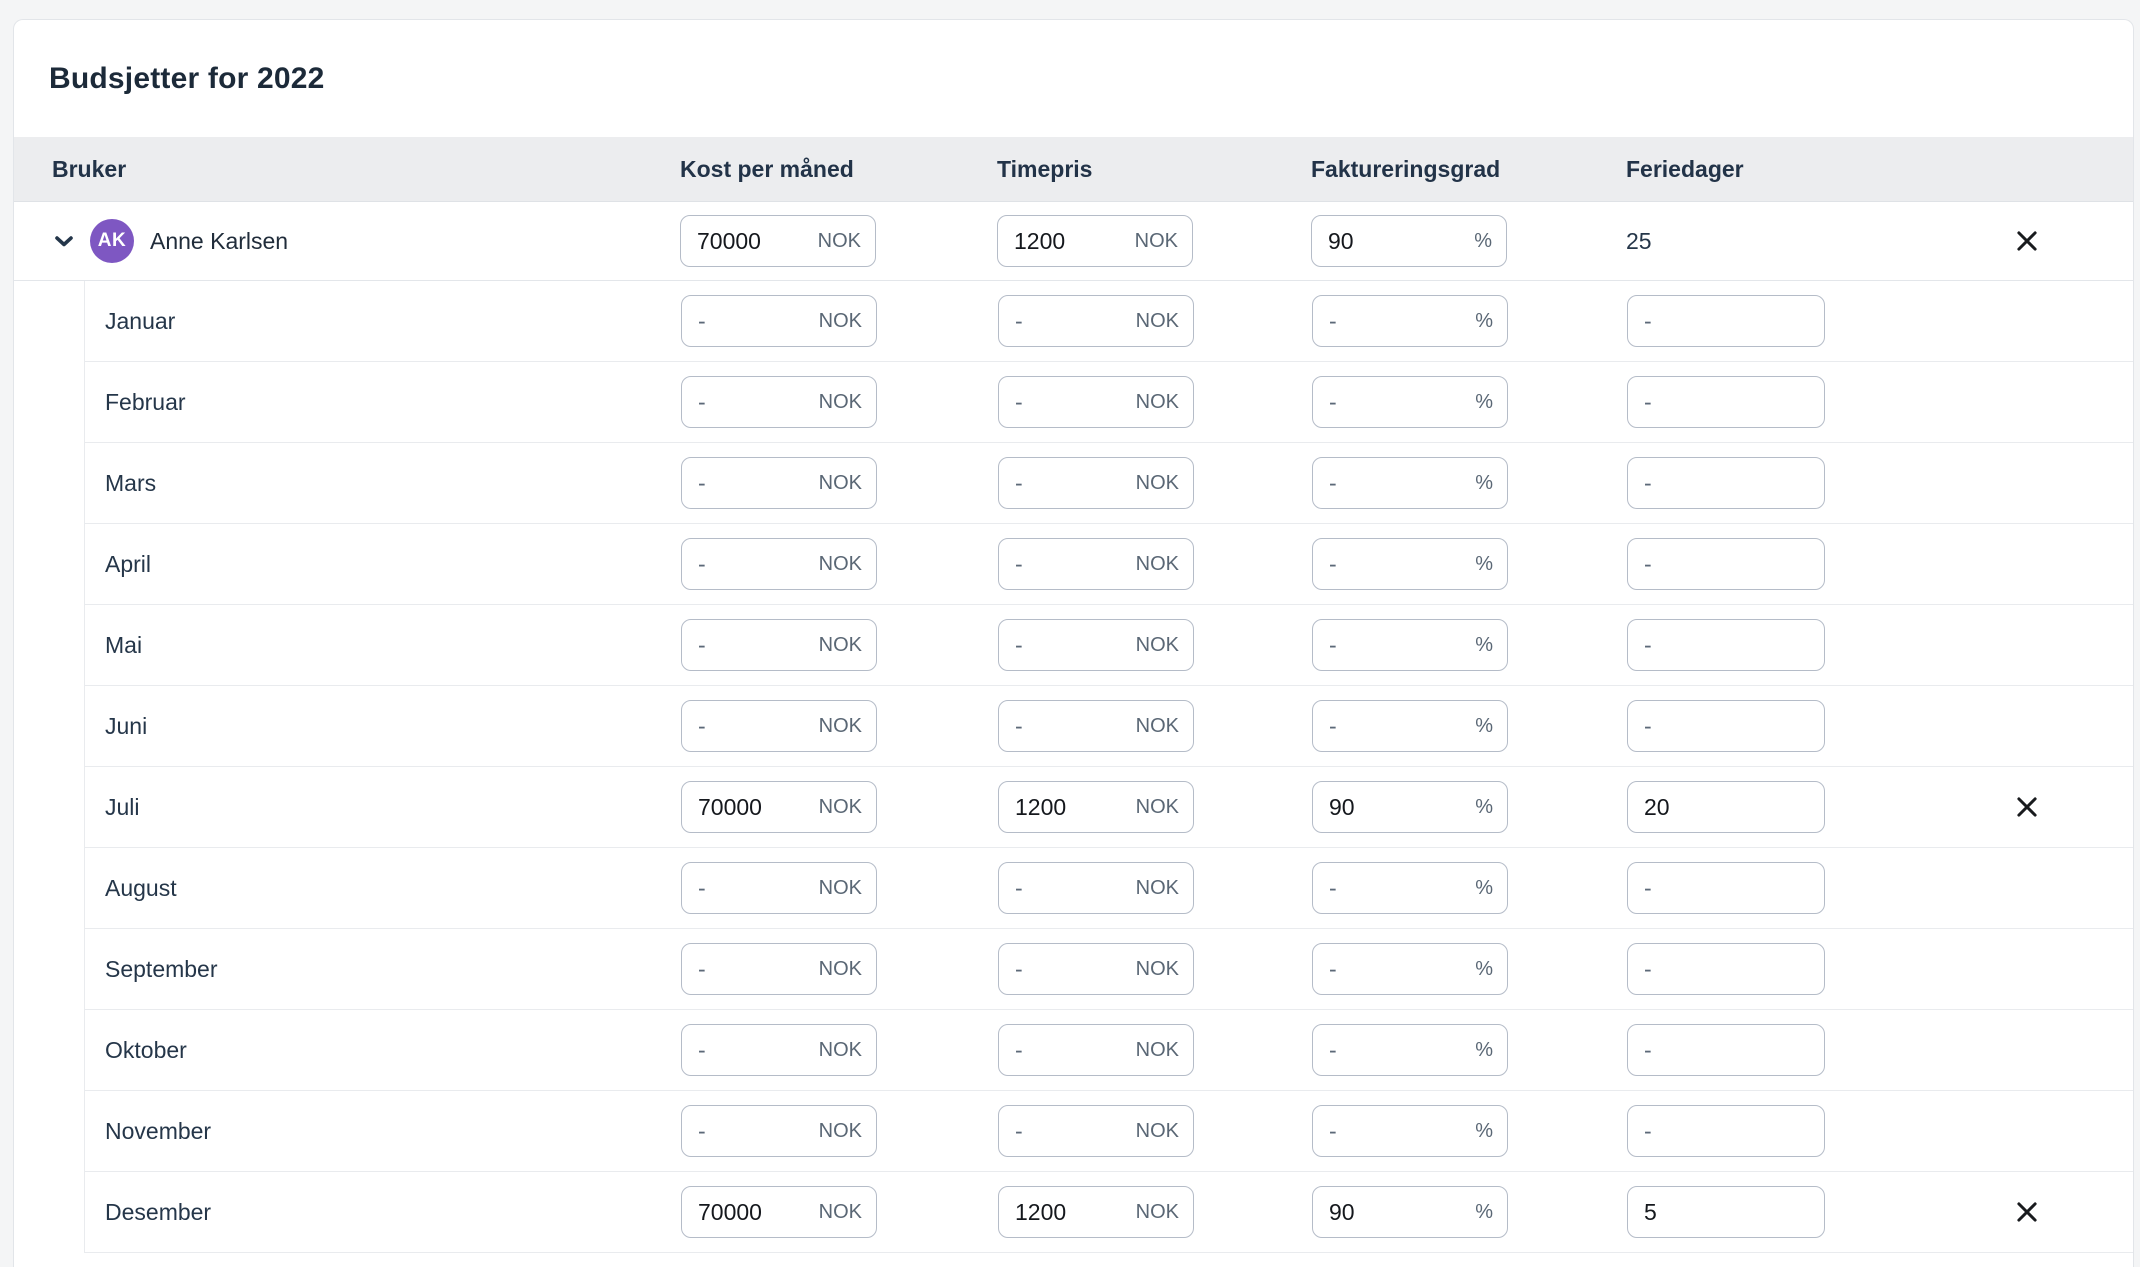  I want to click on month-row: November NOK NOK %, so click(1109, 1131).